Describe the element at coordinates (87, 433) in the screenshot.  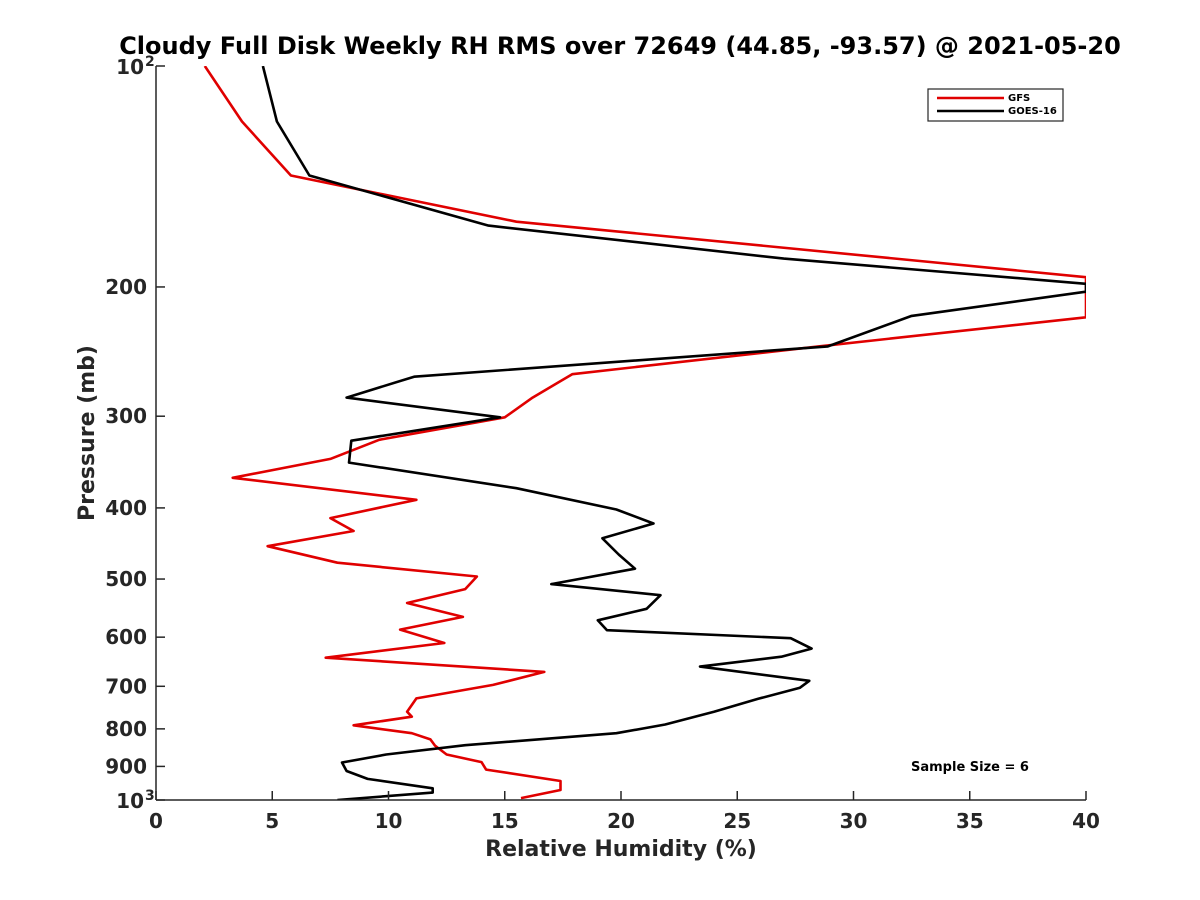
I see `y-axis-label: Pressure (mb)` at that location.